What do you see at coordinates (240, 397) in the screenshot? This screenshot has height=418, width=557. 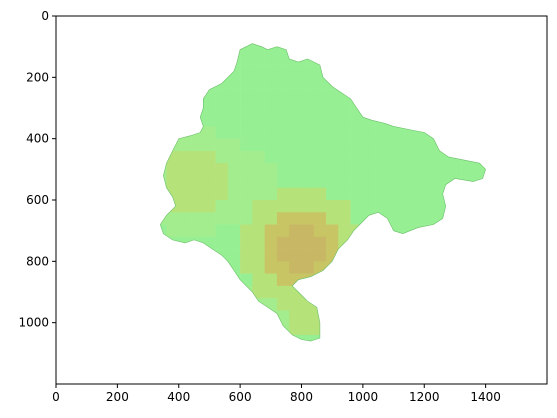 I see `x-tick-label: 600` at bounding box center [240, 397].